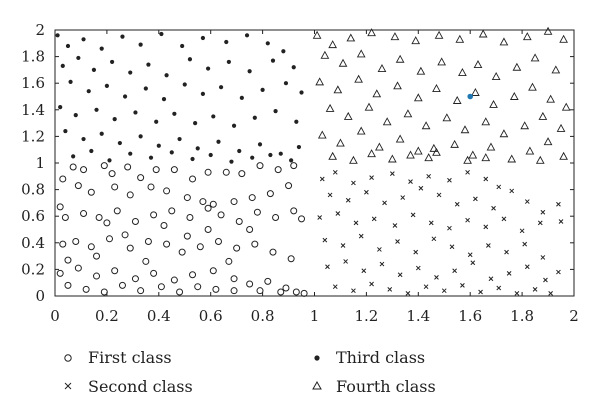 The height and width of the screenshot is (416, 600). Describe the element at coordinates (107, 316) in the screenshot. I see `x-tick-label: 0.2` at that location.